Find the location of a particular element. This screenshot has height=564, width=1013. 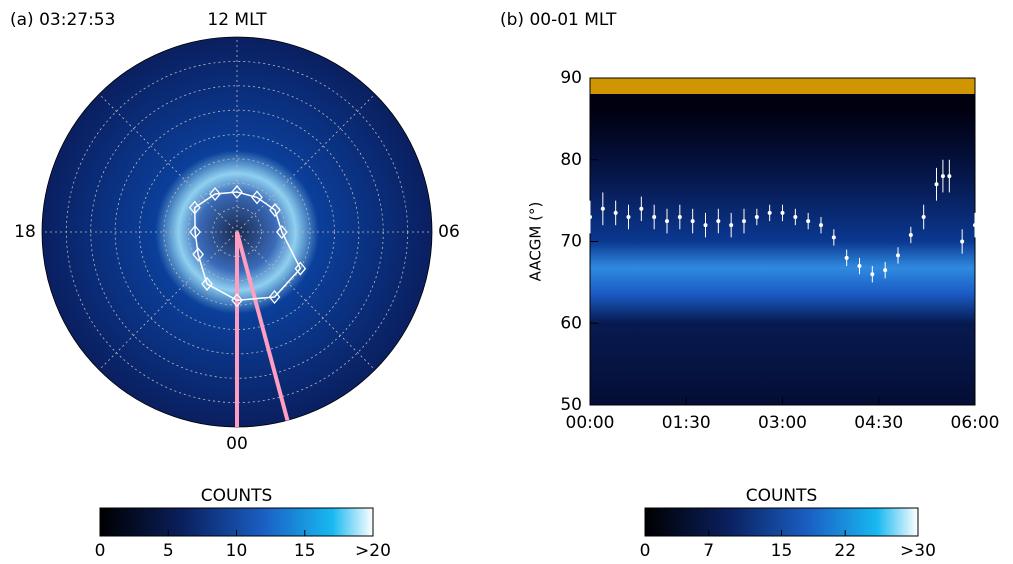

colorbar-tick-label: >20 is located at coordinates (373, 550).